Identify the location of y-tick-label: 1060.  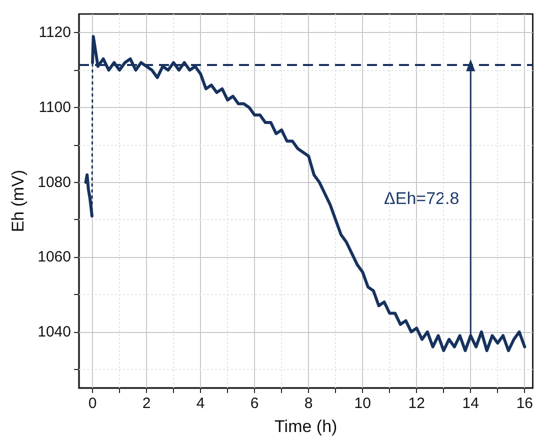
(54, 257).